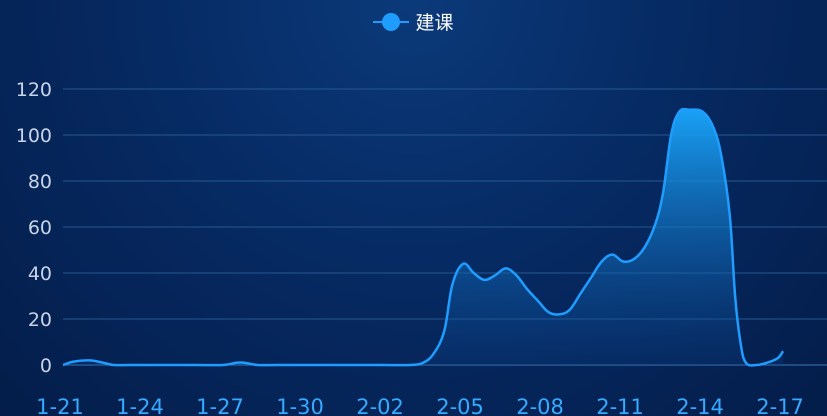 The height and width of the screenshot is (416, 827). I want to click on x-tick-label: 2-08, so click(540, 405).